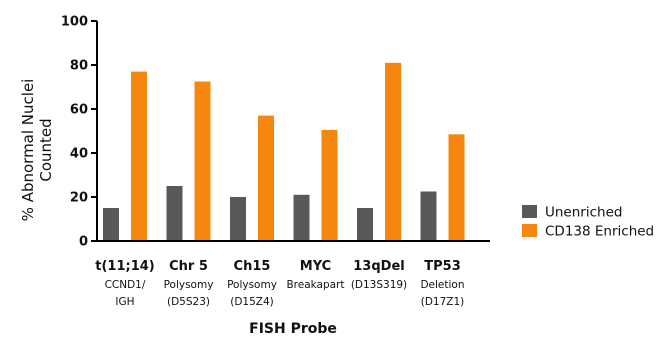 The width and height of the screenshot is (664, 341). I want to click on x-category-sublabel: CCND1/, so click(125, 285).